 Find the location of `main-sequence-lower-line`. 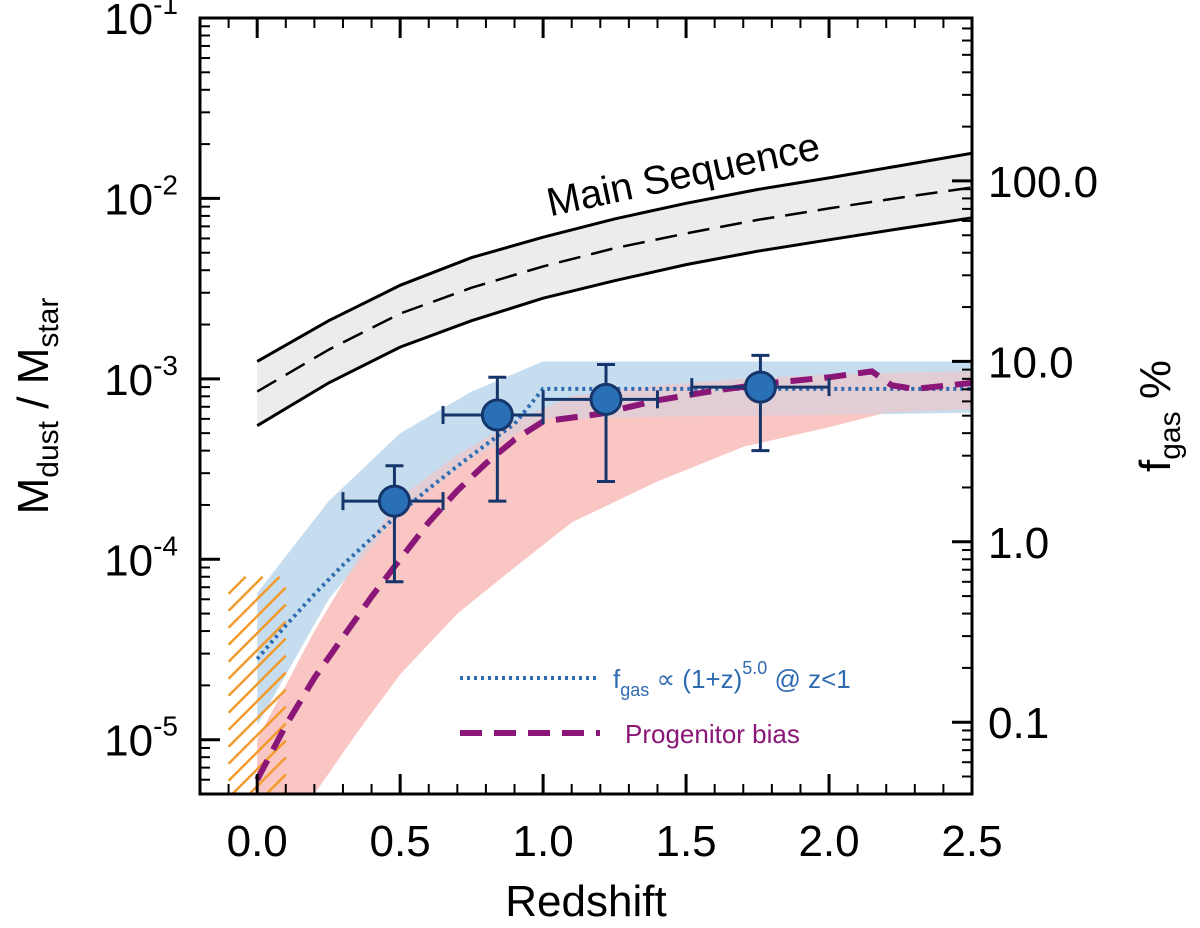

main-sequence-lower-line is located at coordinates (614, 321).